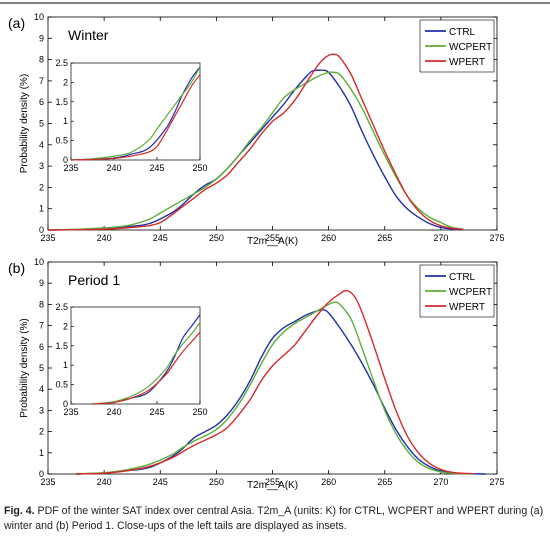  Describe the element at coordinates (160, 238) in the screenshot. I see `x-tick-label-a: 245` at that location.